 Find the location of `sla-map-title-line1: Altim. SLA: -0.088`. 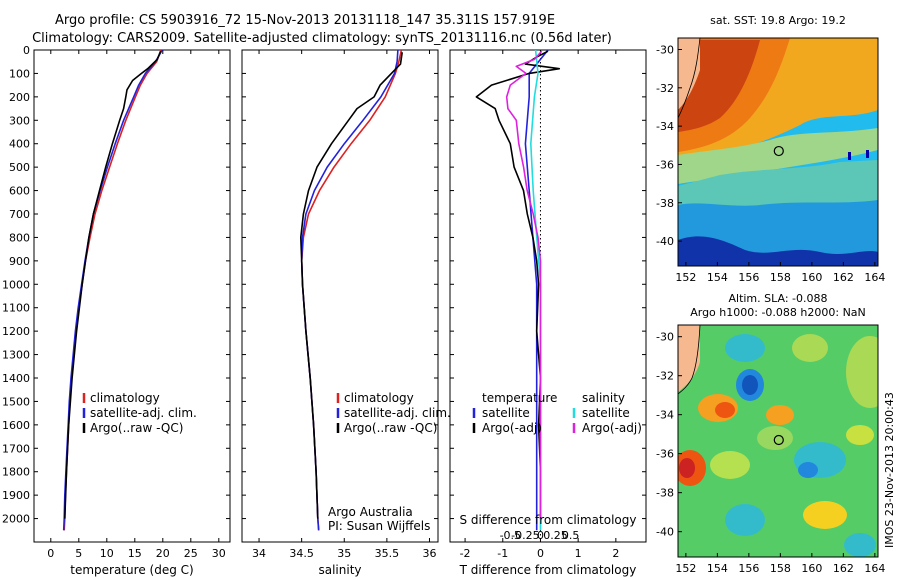

sla-map-title-line1: Altim. SLA: -0.088 is located at coordinates (777, 298).